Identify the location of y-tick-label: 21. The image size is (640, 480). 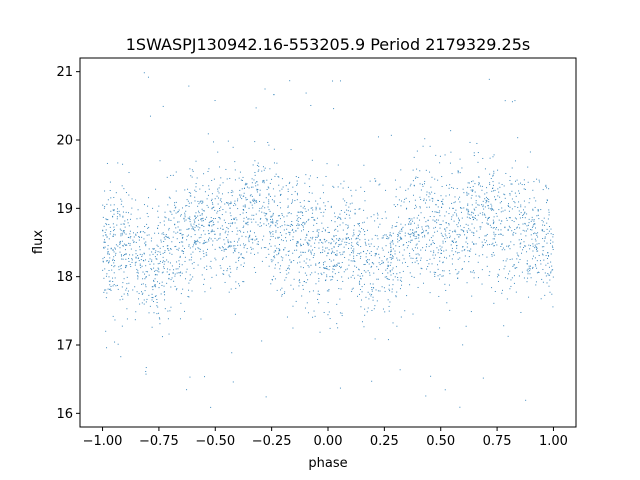
(64, 72).